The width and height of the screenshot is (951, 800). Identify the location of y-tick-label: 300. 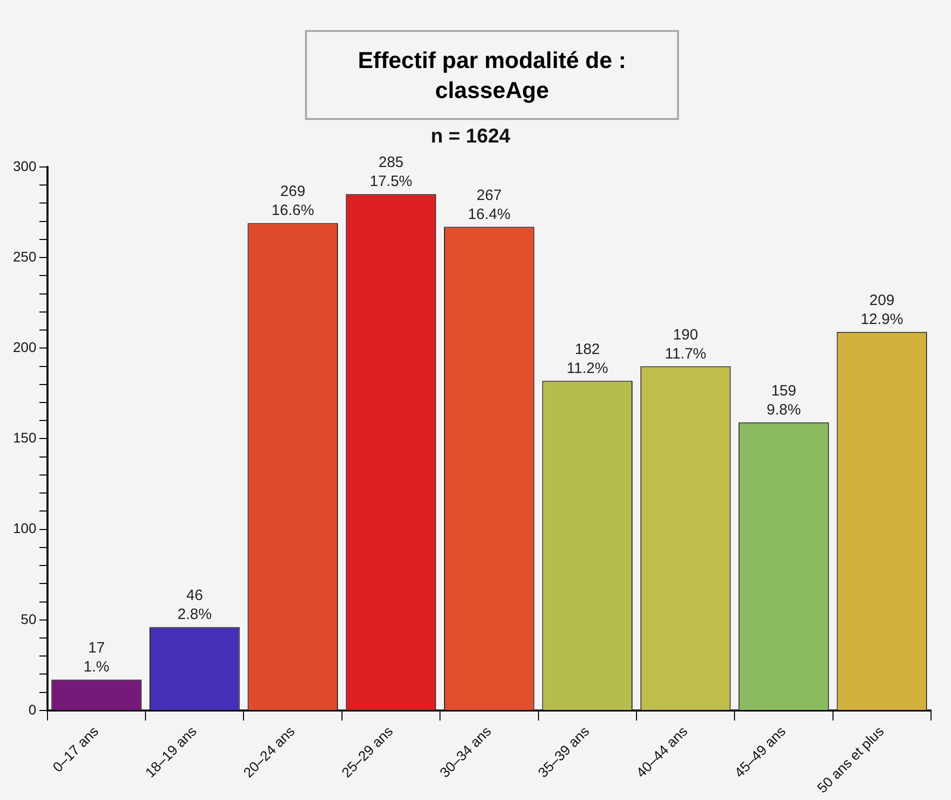
(25, 166).